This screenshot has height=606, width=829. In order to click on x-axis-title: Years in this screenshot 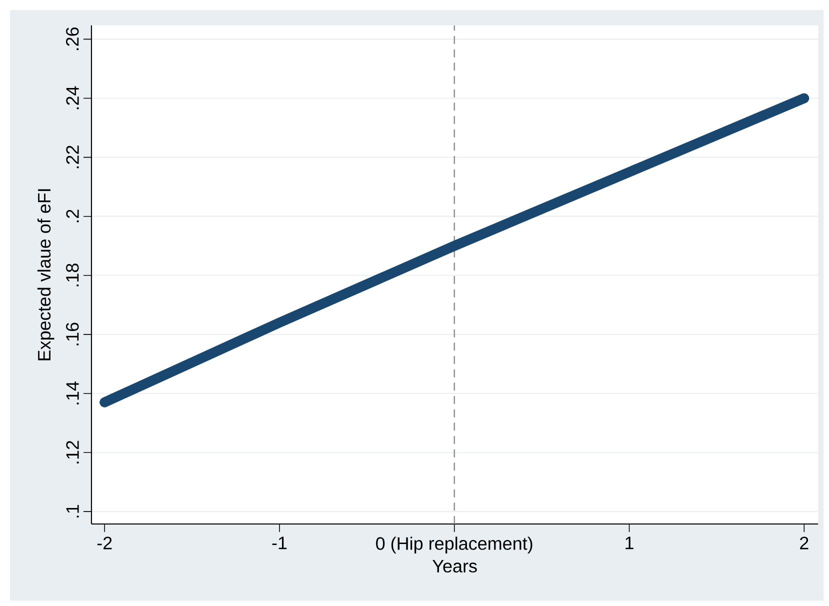, I will do `click(454, 566)`.